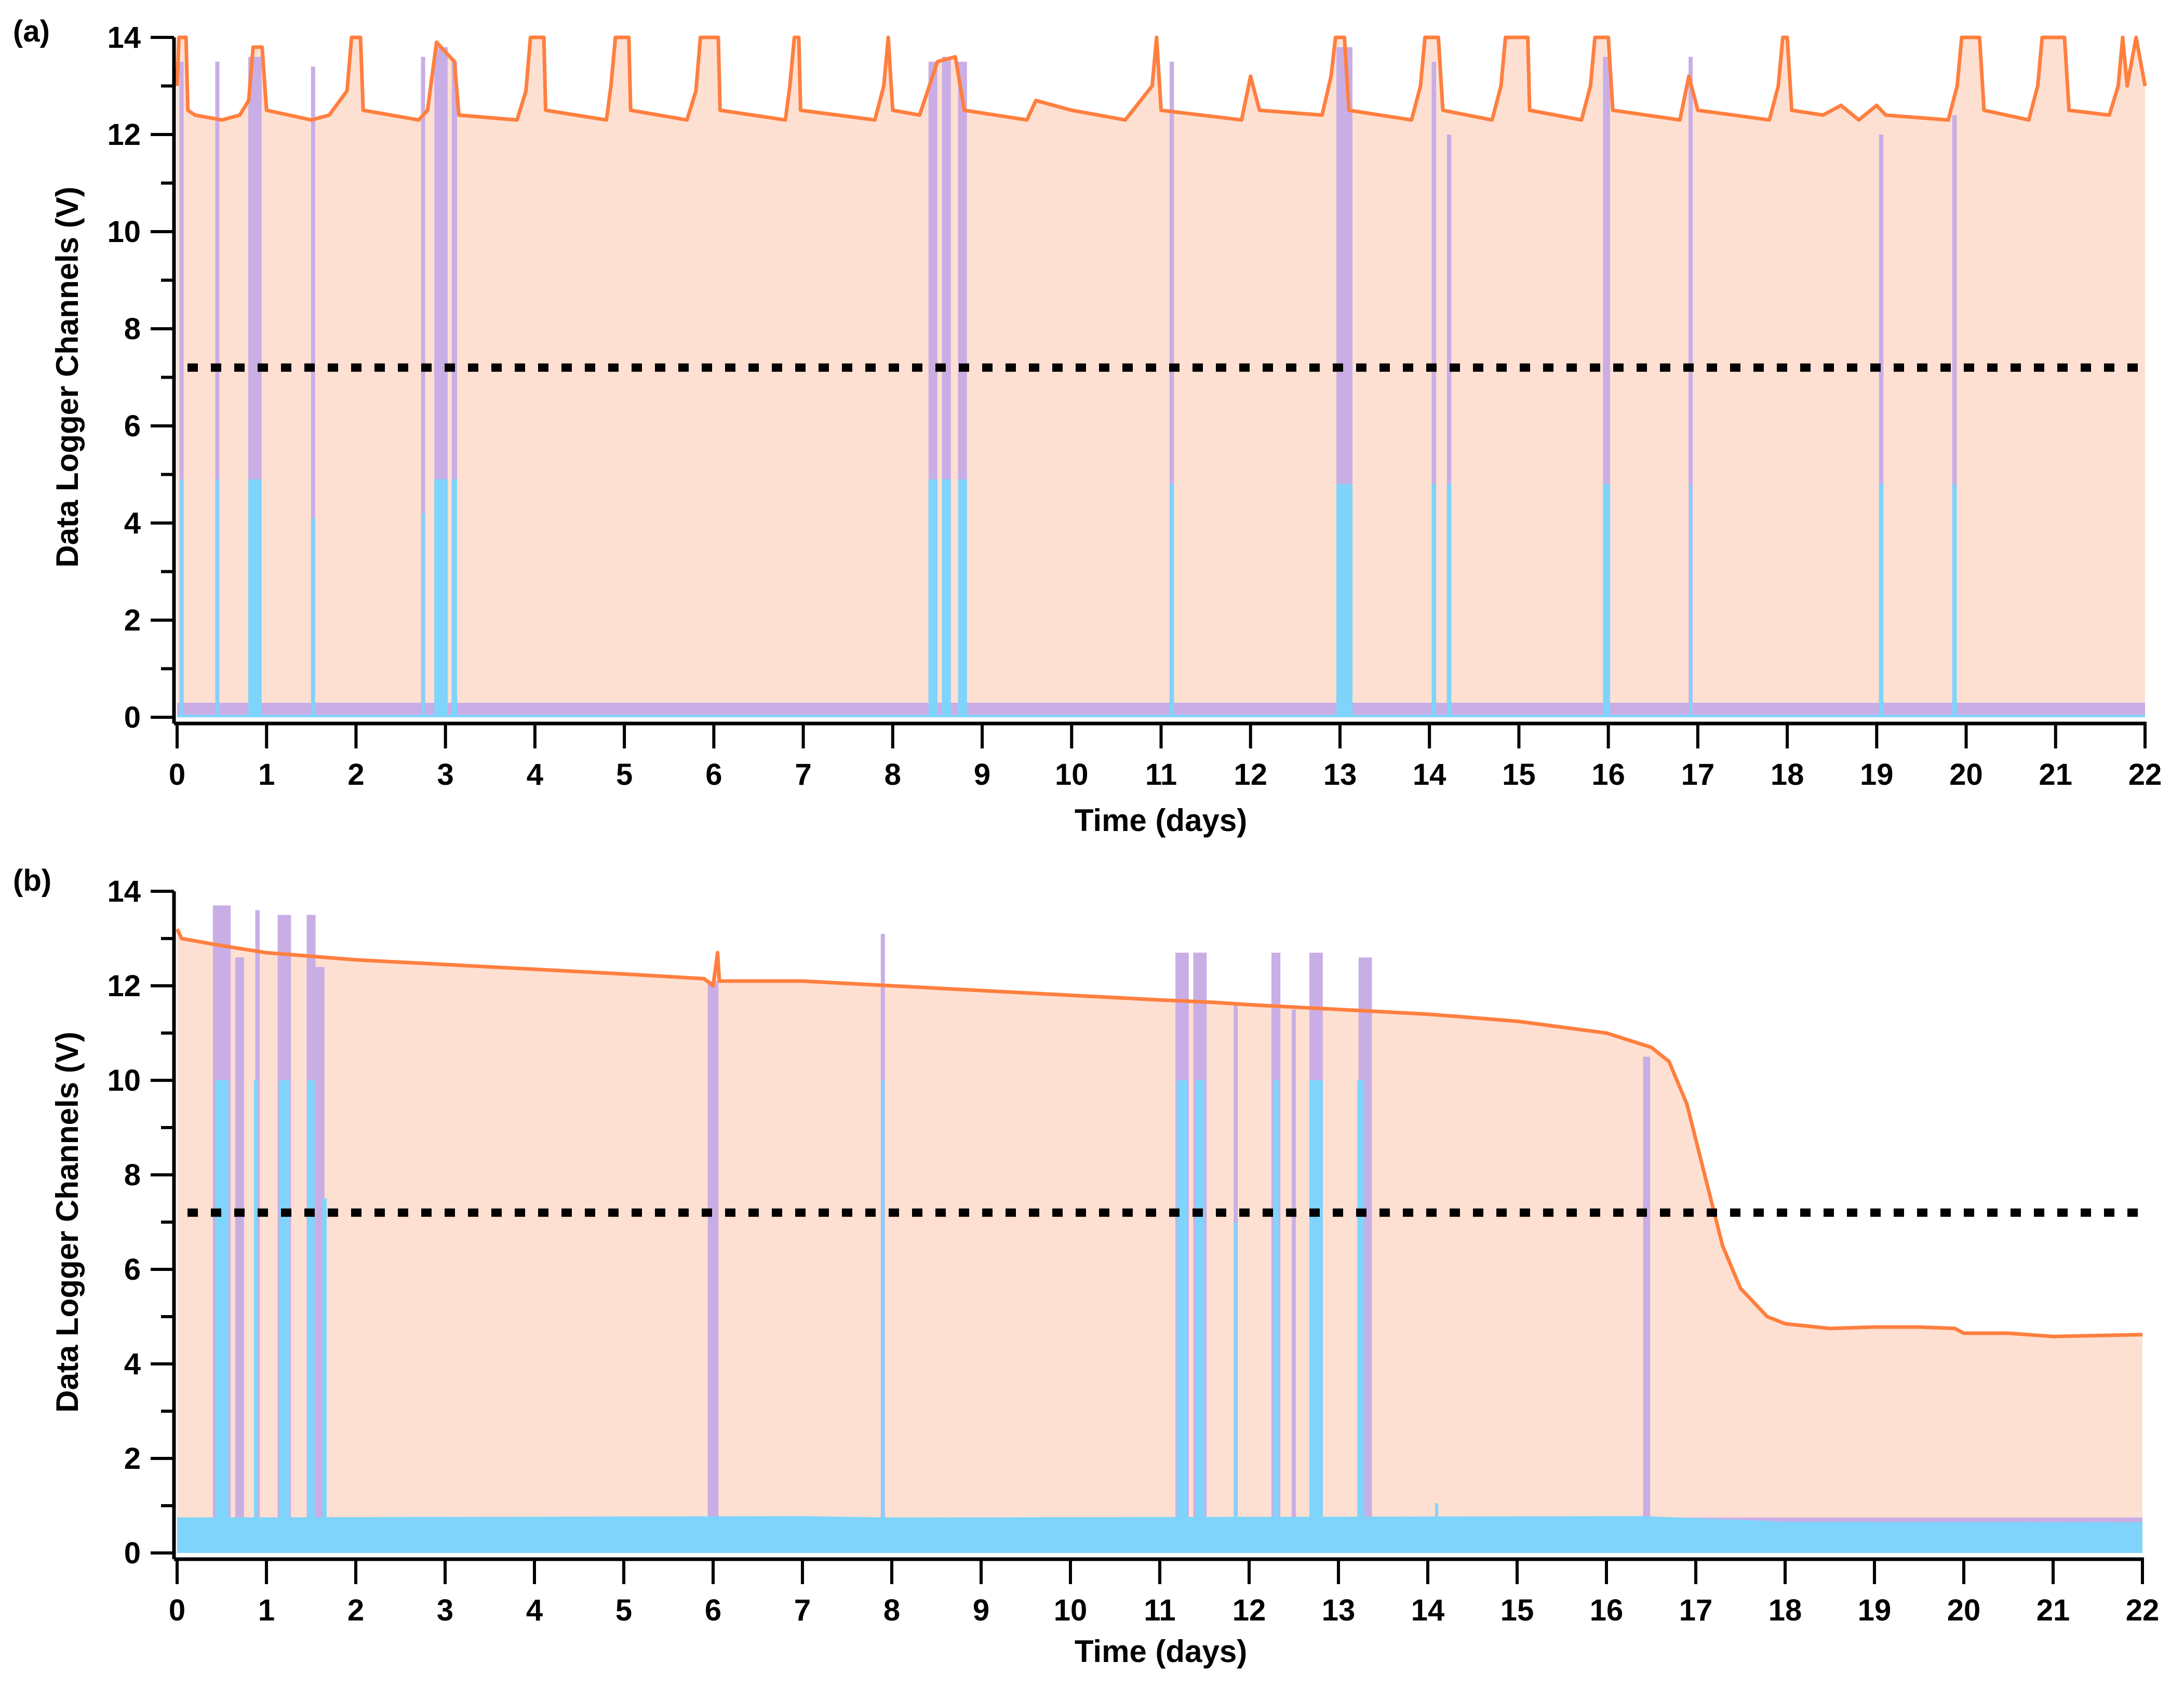 The width and height of the screenshot is (2184, 1688). Describe the element at coordinates (1161, 775) in the screenshot. I see `x-tick-label: 11` at that location.